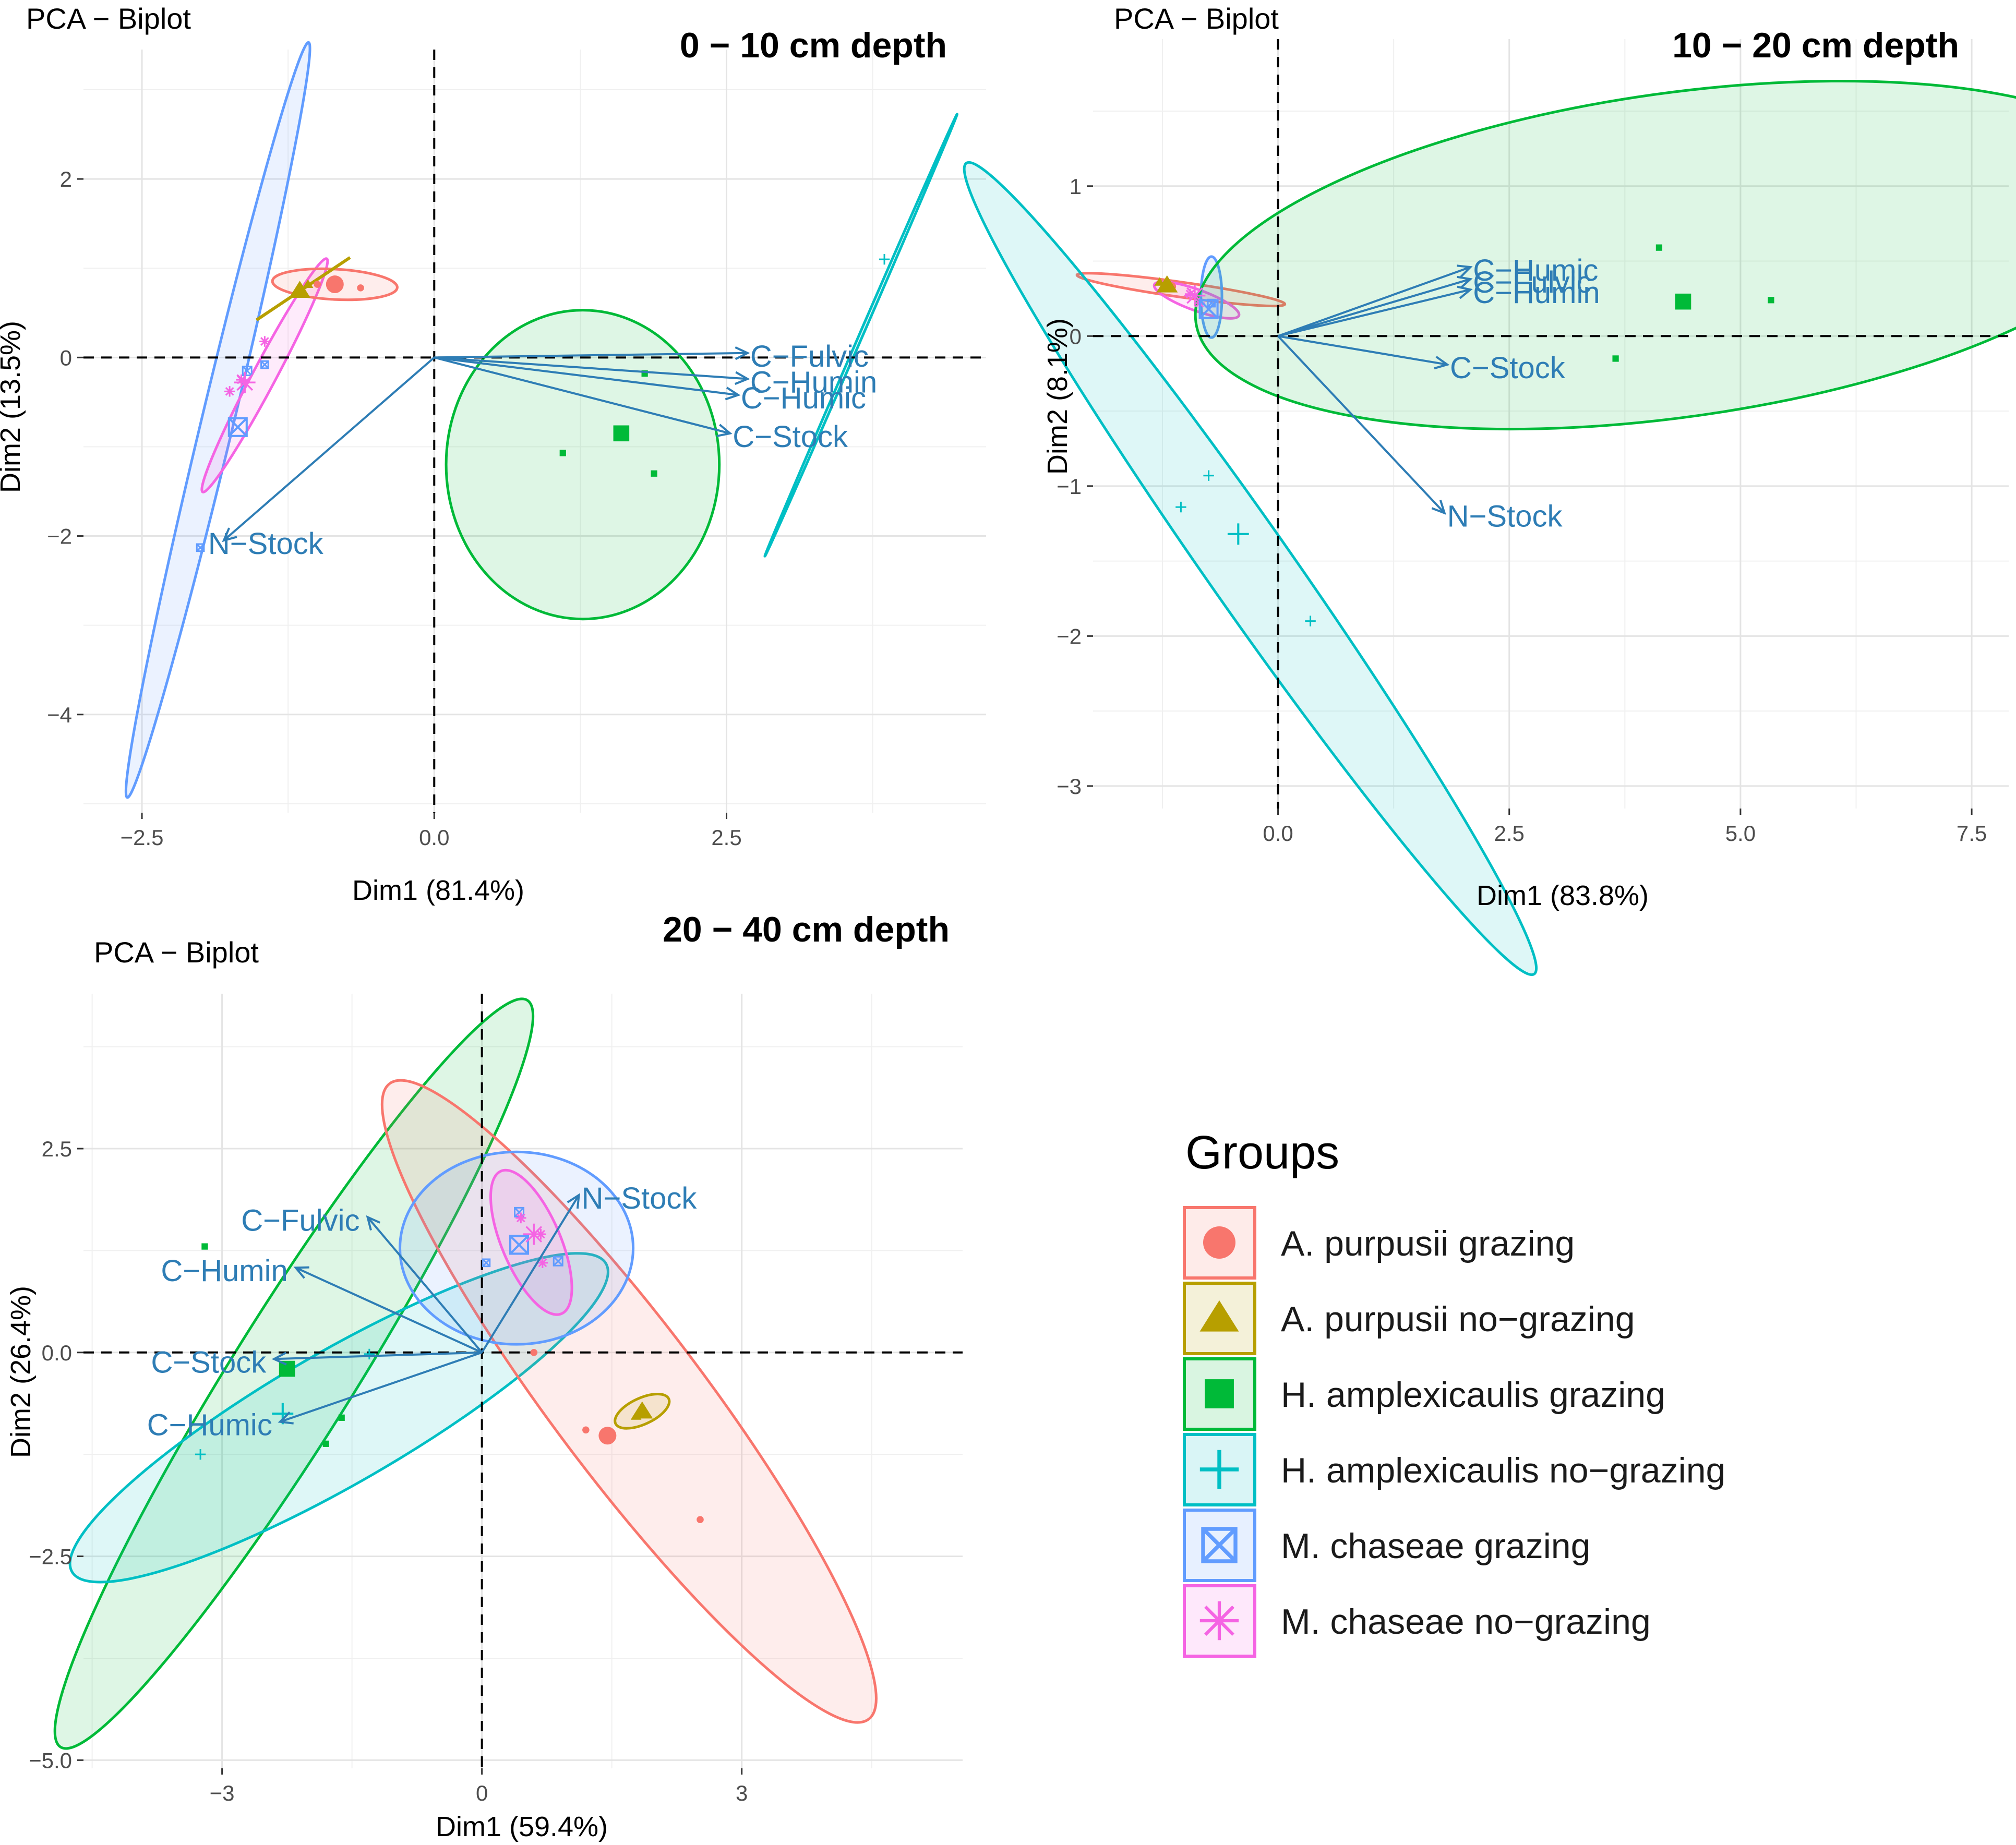  I want to click on loading-arrow: C−Fulvic, so click(652, 356).